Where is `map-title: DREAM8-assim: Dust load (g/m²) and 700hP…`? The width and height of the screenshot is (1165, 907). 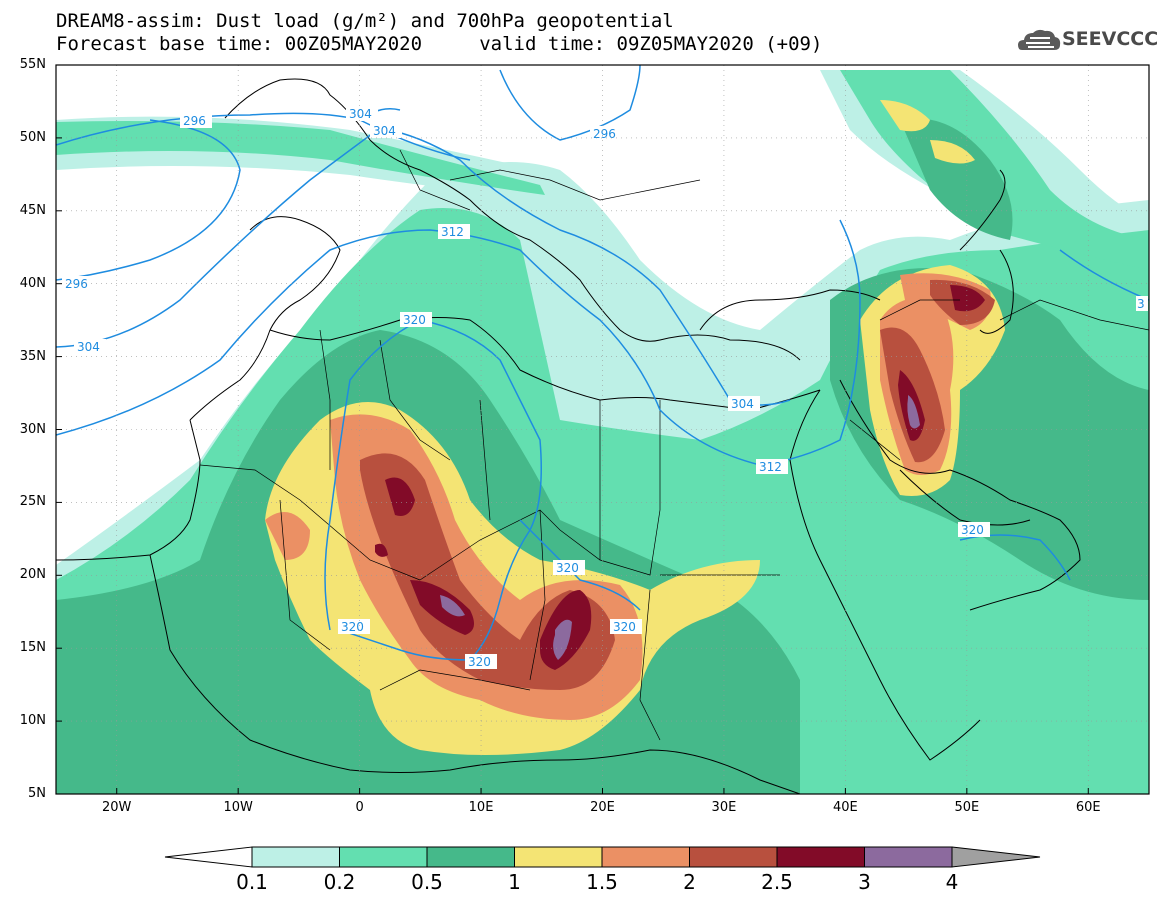
map-title: DREAM8-assim: Dust load (g/m²) and 700hP… is located at coordinates (365, 21).